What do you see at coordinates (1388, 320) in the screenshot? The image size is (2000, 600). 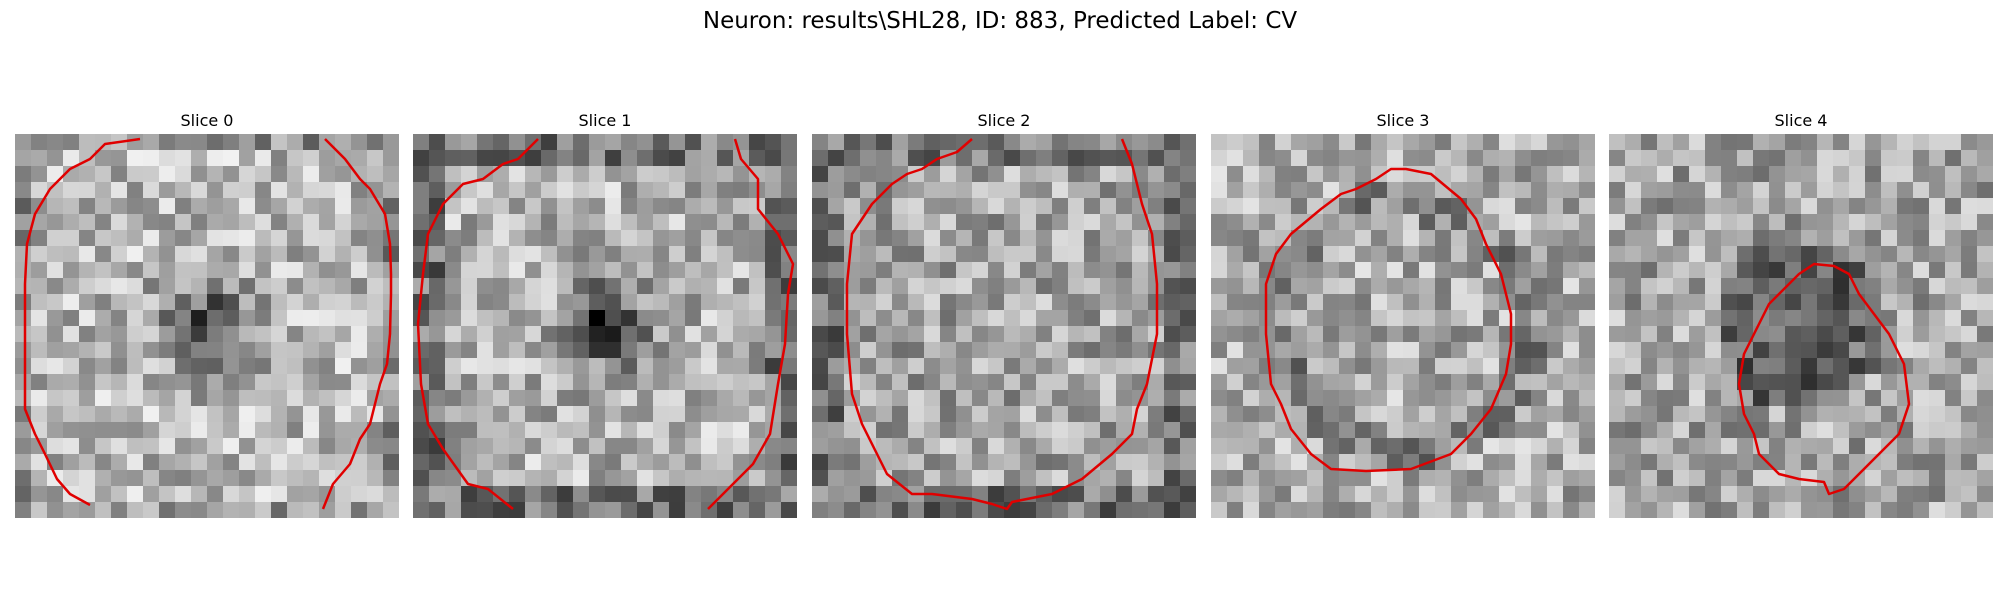 I see `contour-line` at bounding box center [1388, 320].